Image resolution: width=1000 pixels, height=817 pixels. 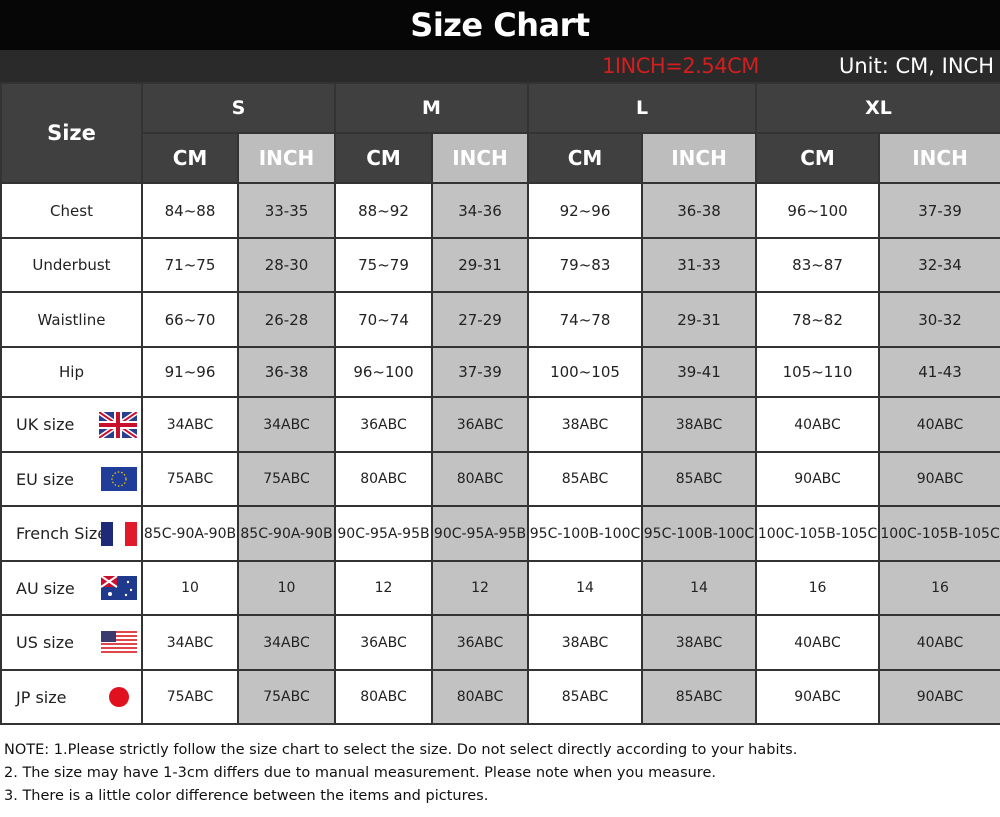 What do you see at coordinates (238, 108) in the screenshot?
I see `size-s: S` at bounding box center [238, 108].